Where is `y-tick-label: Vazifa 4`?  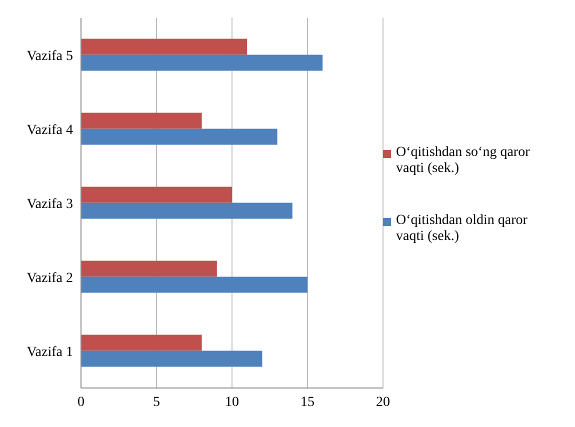
y-tick-label: Vazifa 4 is located at coordinates (49, 130).